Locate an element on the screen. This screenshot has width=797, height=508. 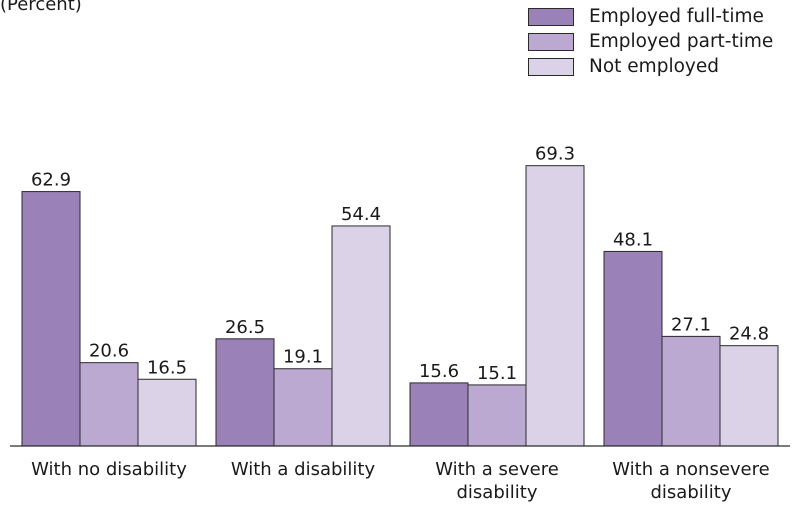
legend-label-full-time: Employed full-time is located at coordinates (676, 16).